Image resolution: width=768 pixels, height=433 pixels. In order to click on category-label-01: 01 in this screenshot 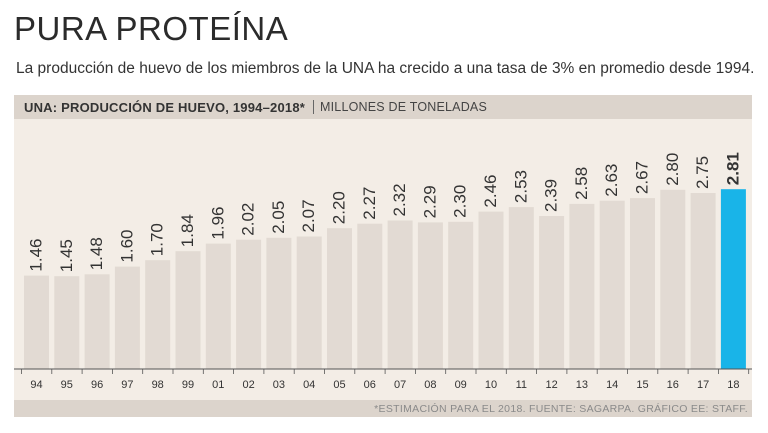, I will do `click(218, 385)`.